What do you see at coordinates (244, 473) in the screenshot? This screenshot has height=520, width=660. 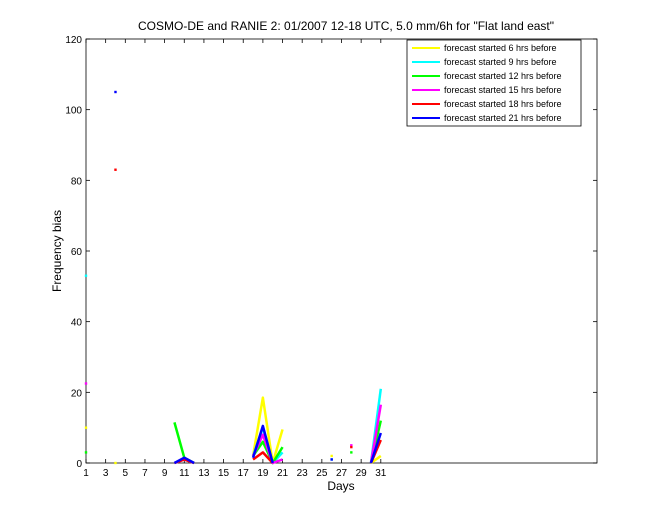 I see `x-tick-label: 17` at bounding box center [244, 473].